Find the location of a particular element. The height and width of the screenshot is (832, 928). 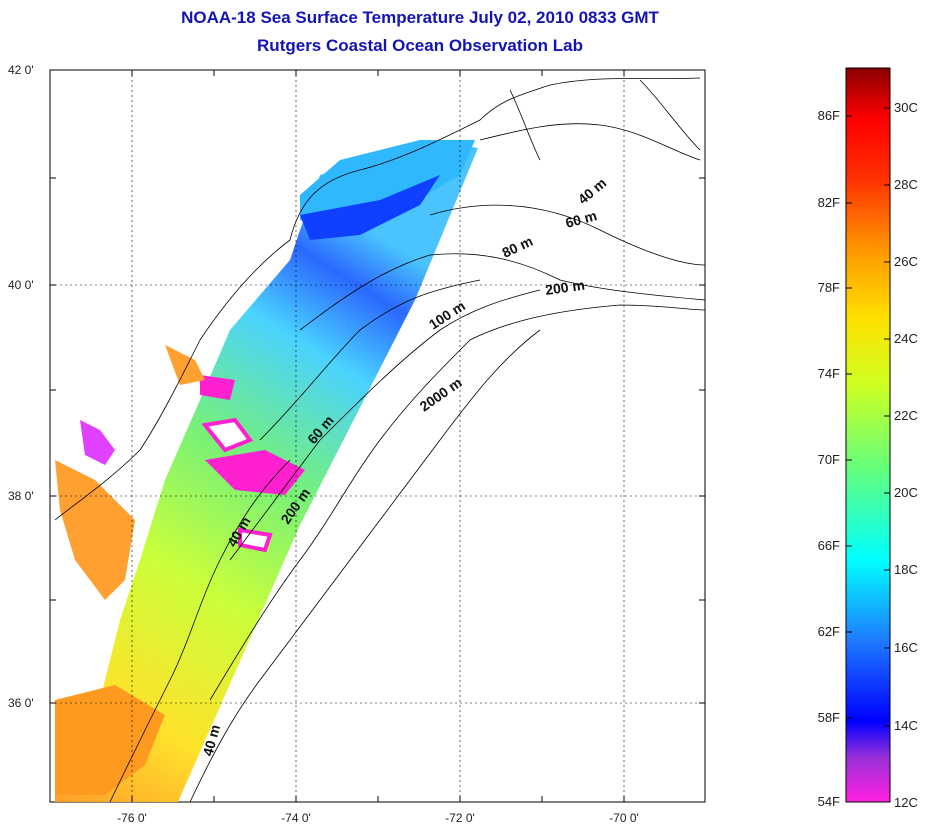

colorbar-ticks is located at coordinates (868, 417).